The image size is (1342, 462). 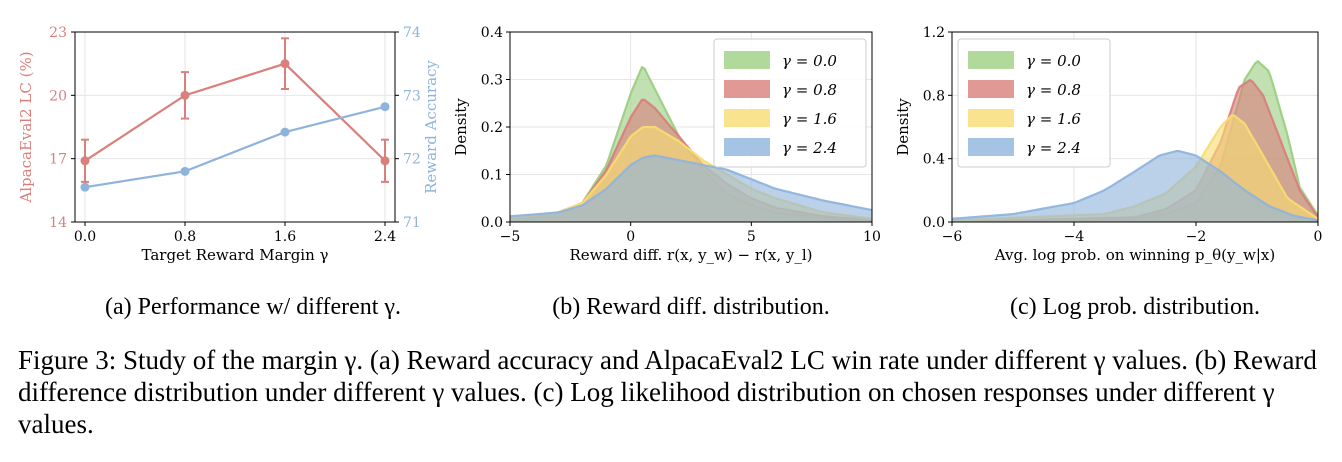 I want to click on chart-2-frame, so click(x=1135, y=127).